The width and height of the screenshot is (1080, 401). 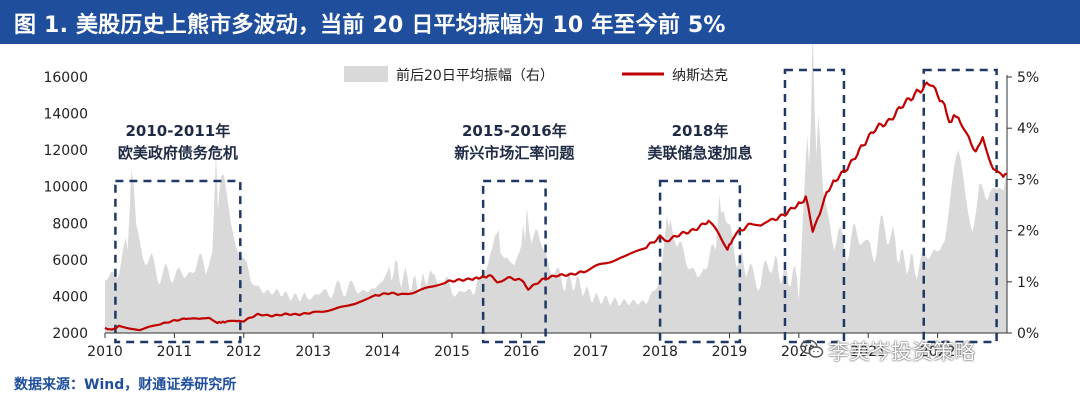 What do you see at coordinates (1028, 232) in the screenshot?
I see `y-right-tick-label: 2%` at bounding box center [1028, 232].